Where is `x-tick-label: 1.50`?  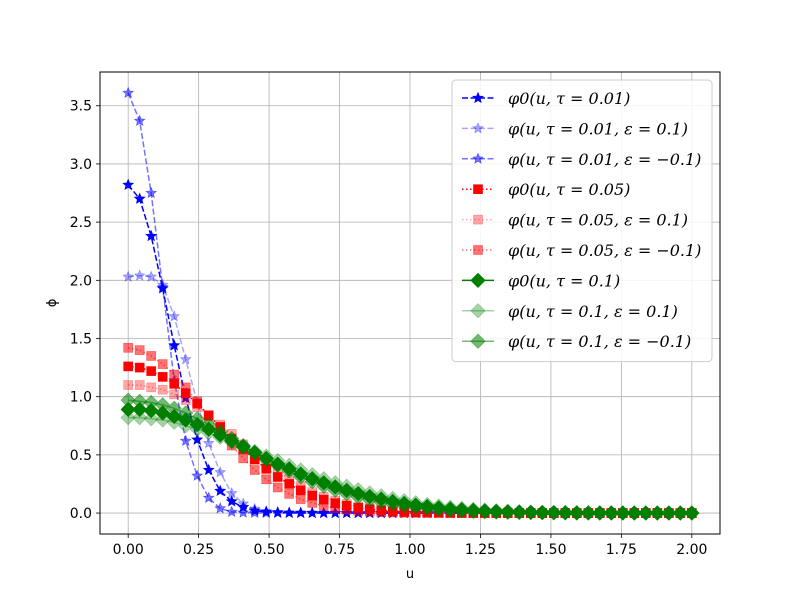 x-tick-label: 1.50 is located at coordinates (550, 550).